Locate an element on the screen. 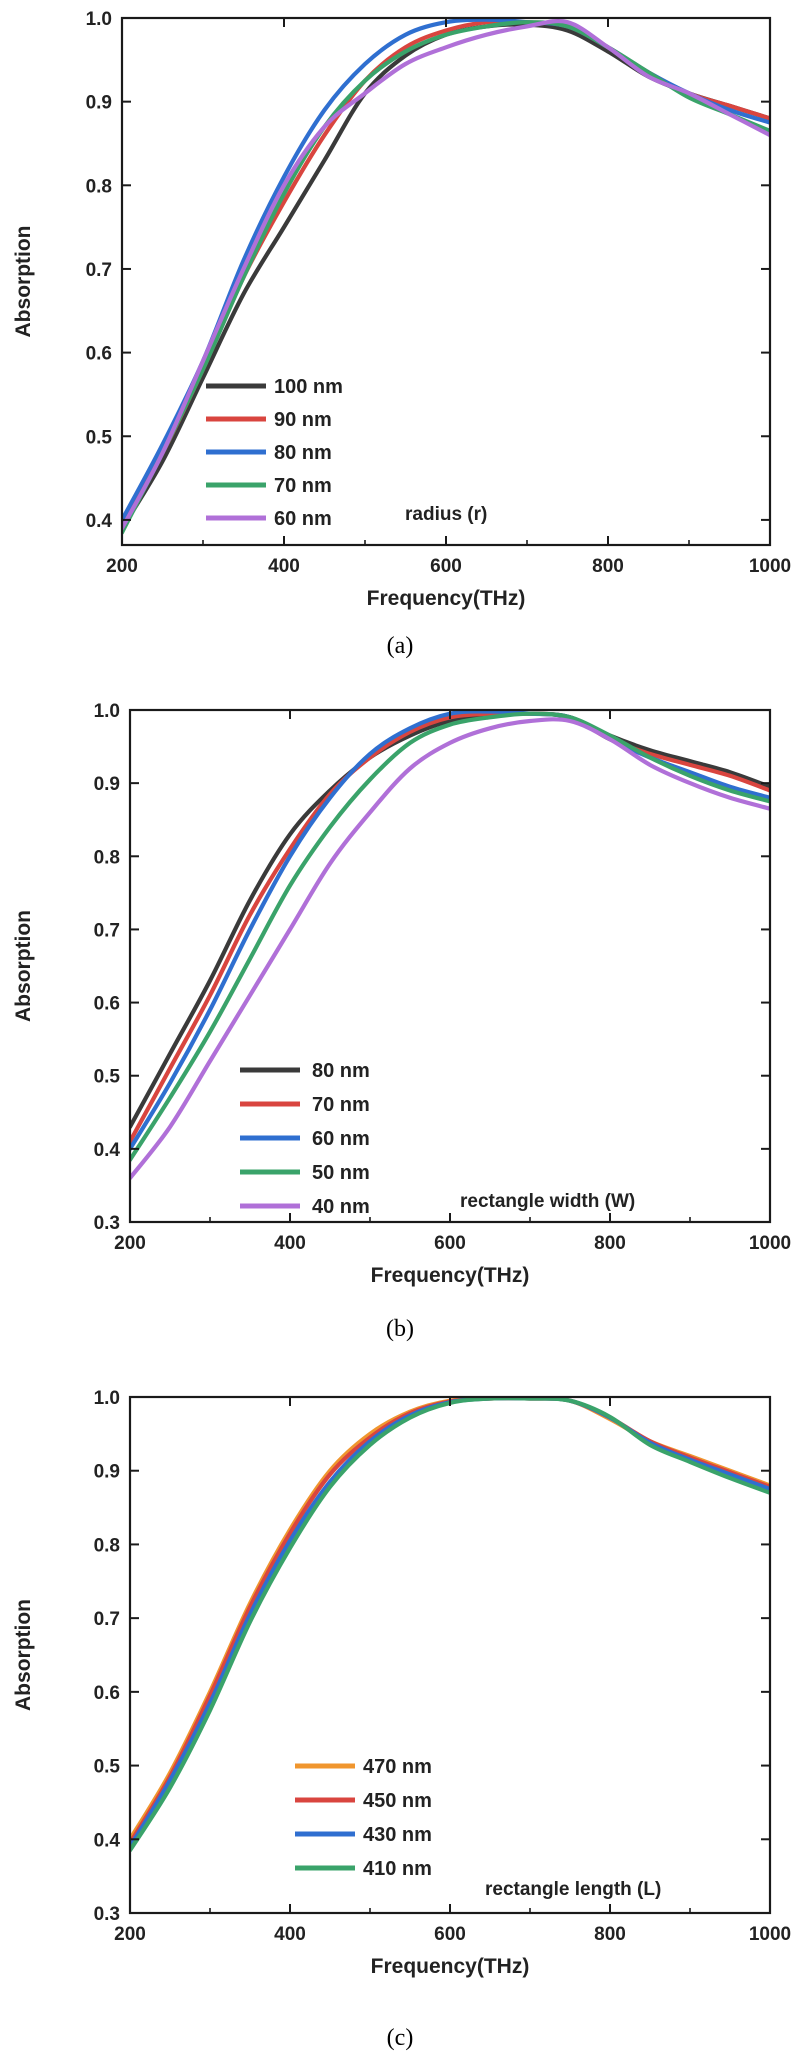  legend: 80 nm 70 nm 60 nm 50 nm 40 nm is located at coordinates (305, 1139).